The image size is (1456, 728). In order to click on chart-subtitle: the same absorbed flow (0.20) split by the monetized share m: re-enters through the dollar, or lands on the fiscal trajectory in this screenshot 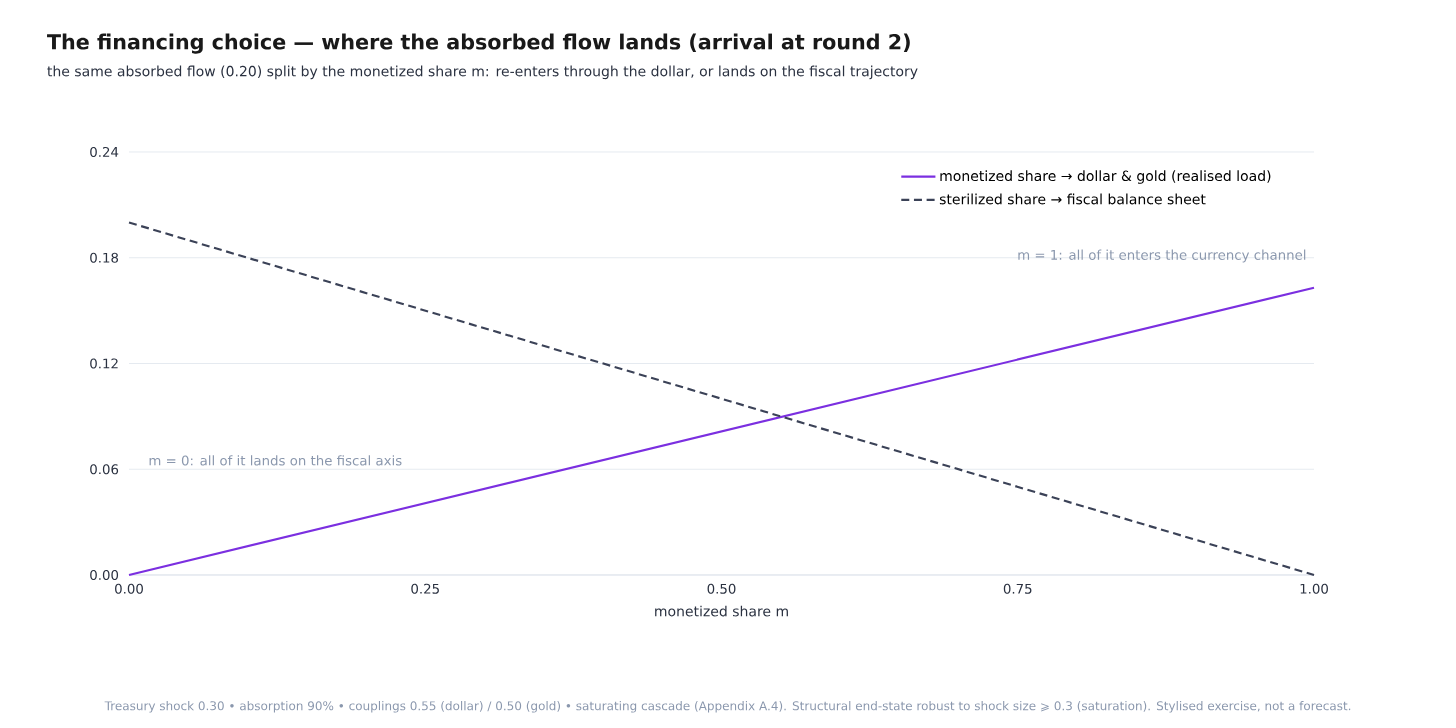, I will do `click(482, 72)`.